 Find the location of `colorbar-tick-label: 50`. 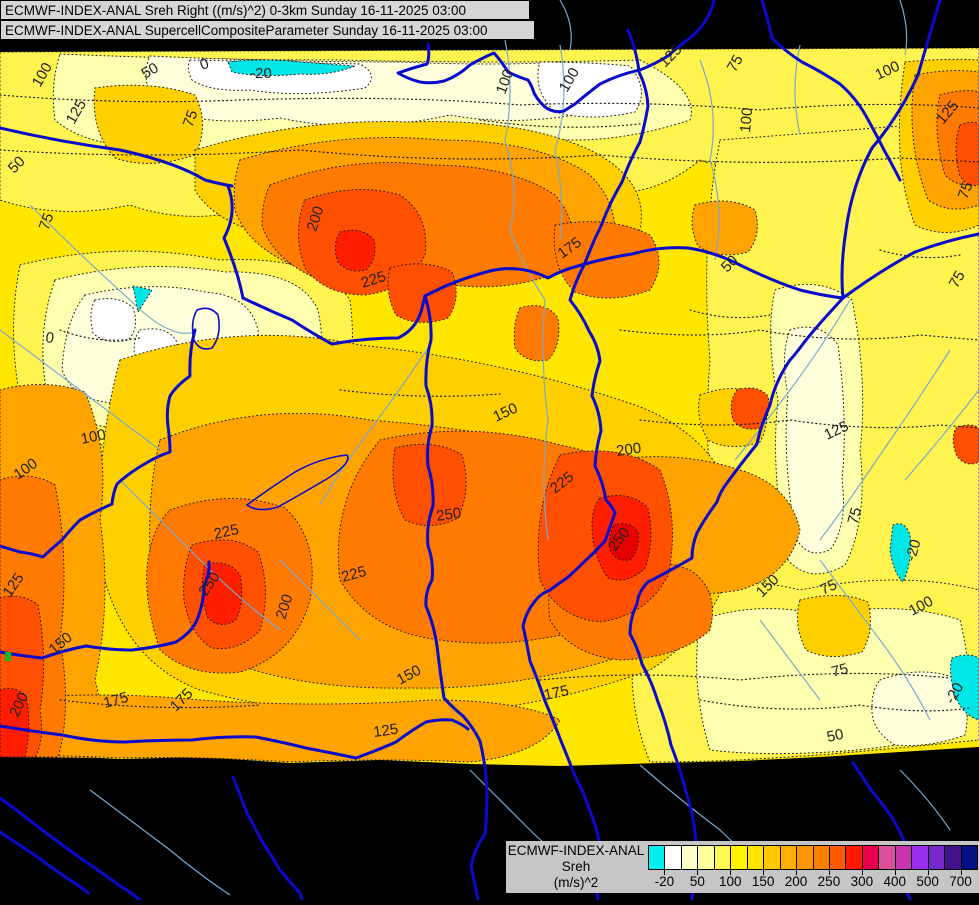

colorbar-tick-label: 50 is located at coordinates (697, 881).